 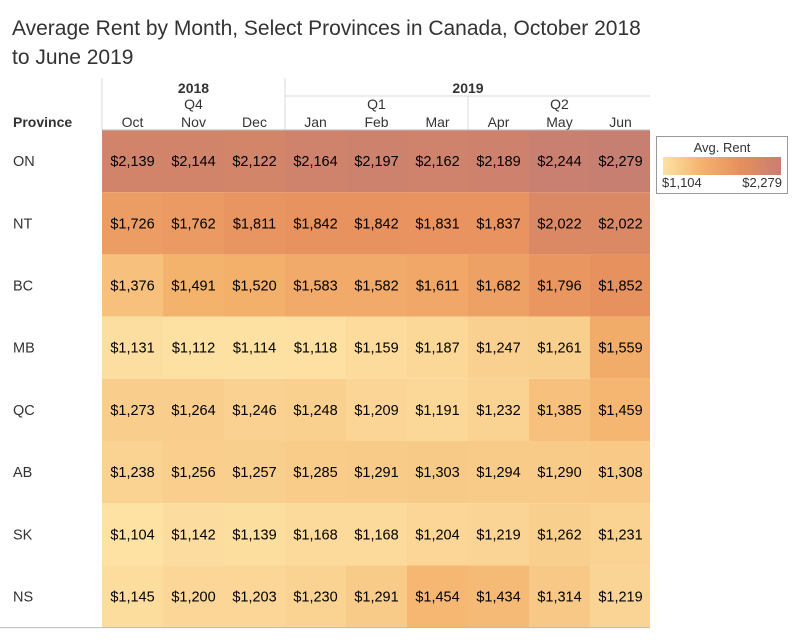 I want to click on cell-value-label: $1,238, so click(x=132, y=473).